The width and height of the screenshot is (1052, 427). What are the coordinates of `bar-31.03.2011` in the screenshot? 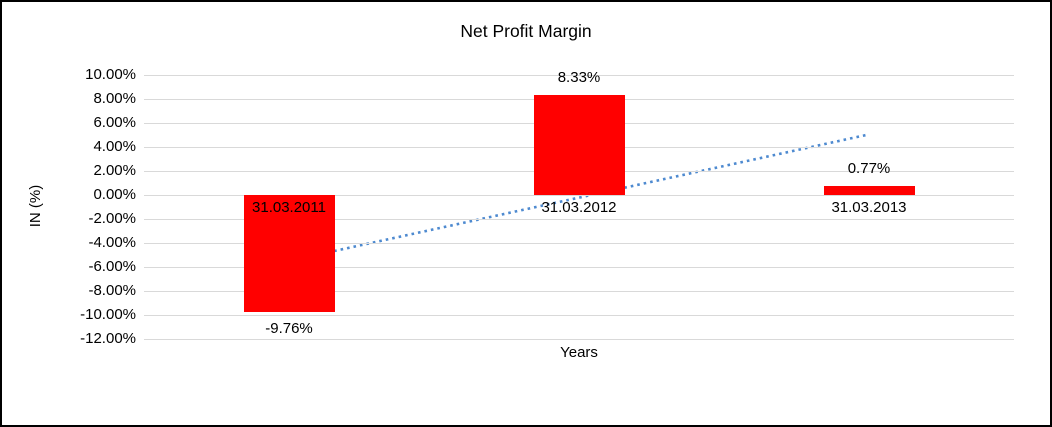 It's located at (289, 254).